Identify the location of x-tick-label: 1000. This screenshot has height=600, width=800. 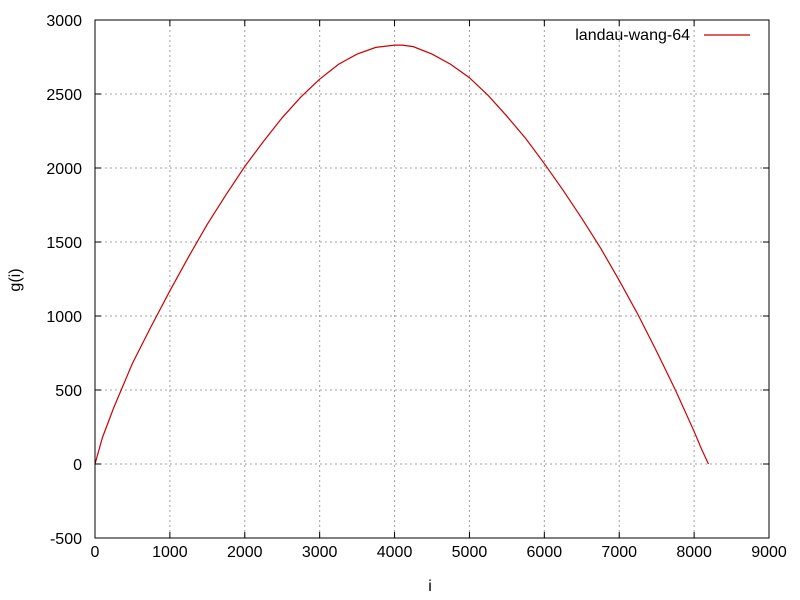
(170, 552).